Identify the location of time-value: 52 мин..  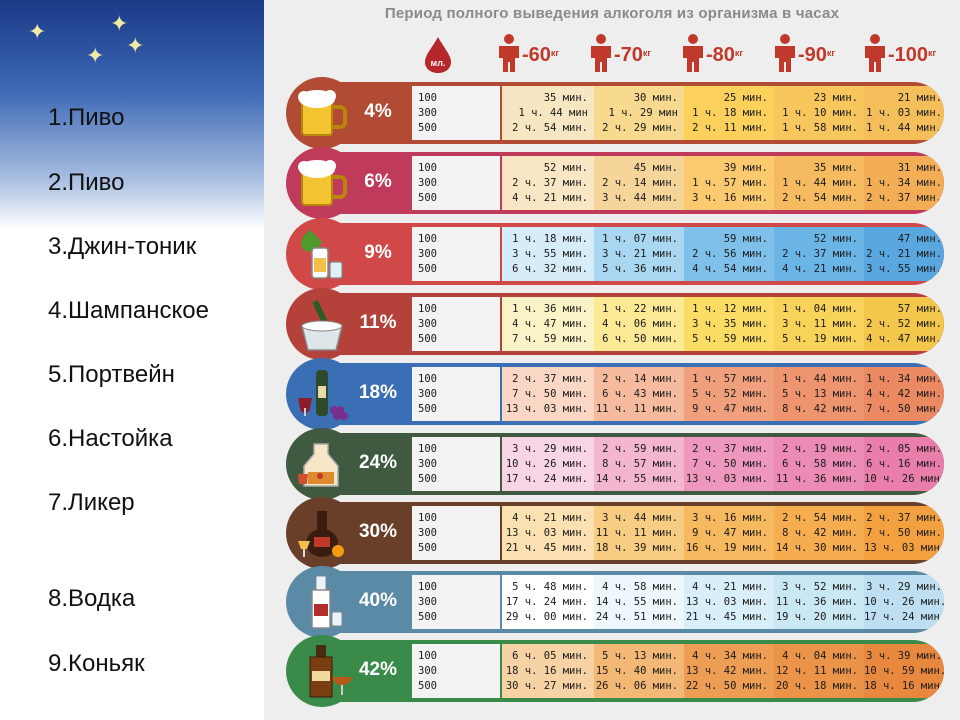
(565, 168).